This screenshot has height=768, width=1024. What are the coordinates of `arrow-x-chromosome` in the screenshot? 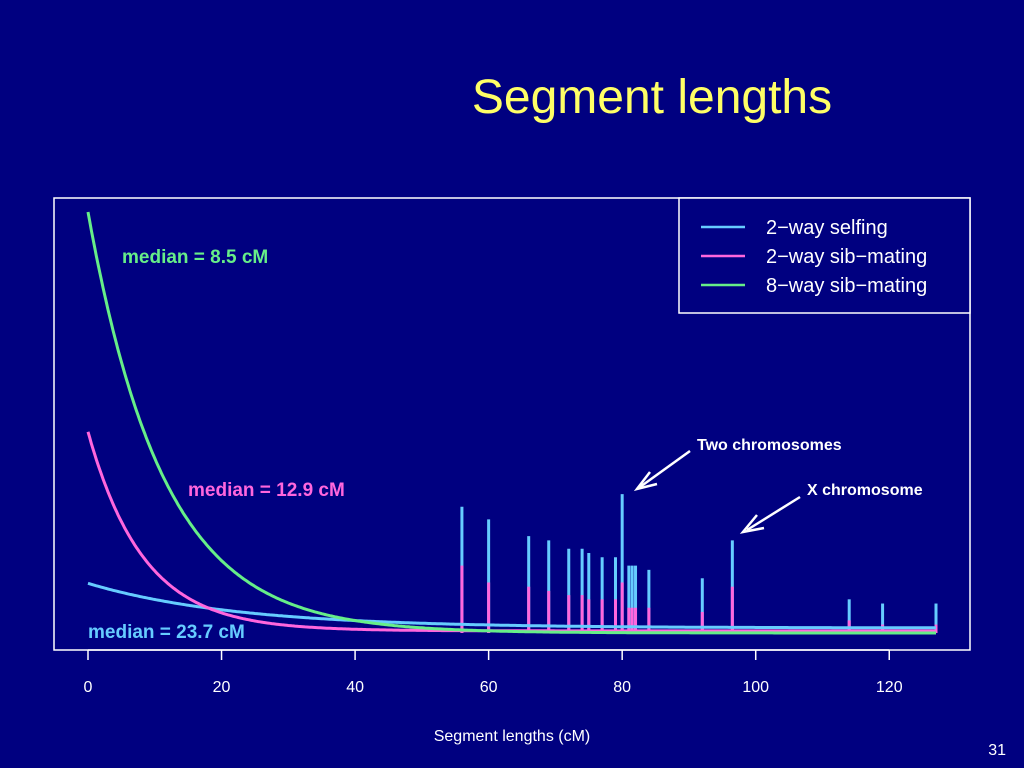 It's located at (773, 513).